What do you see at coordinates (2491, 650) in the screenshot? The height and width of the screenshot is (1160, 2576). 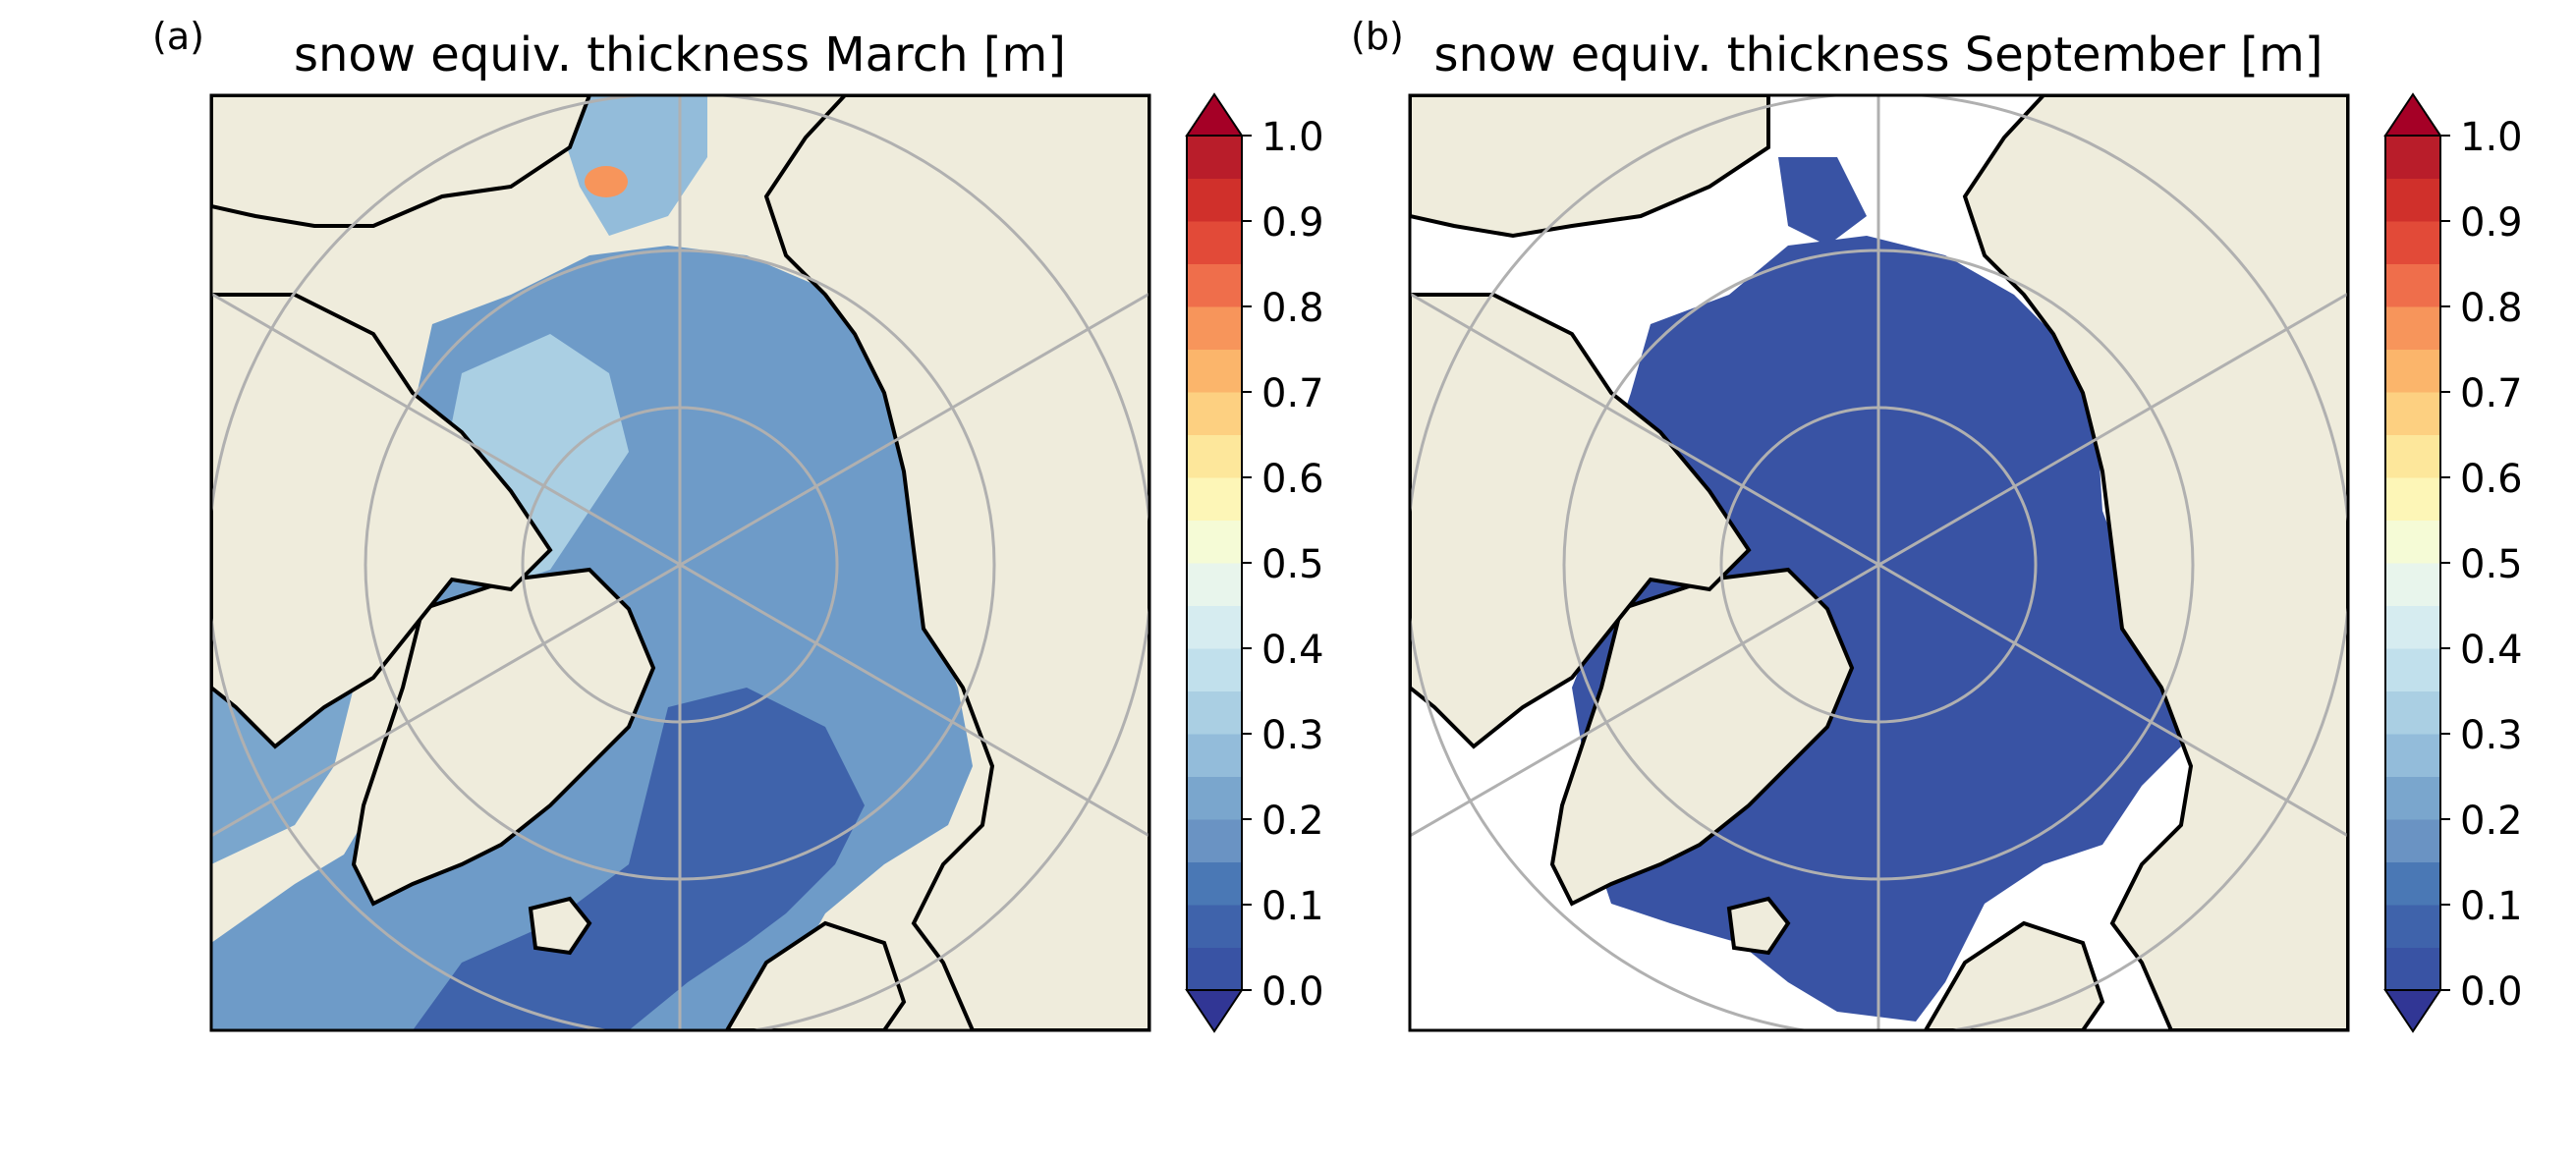 I see `colorbar-tick-label-4-b: 0.4` at bounding box center [2491, 650].